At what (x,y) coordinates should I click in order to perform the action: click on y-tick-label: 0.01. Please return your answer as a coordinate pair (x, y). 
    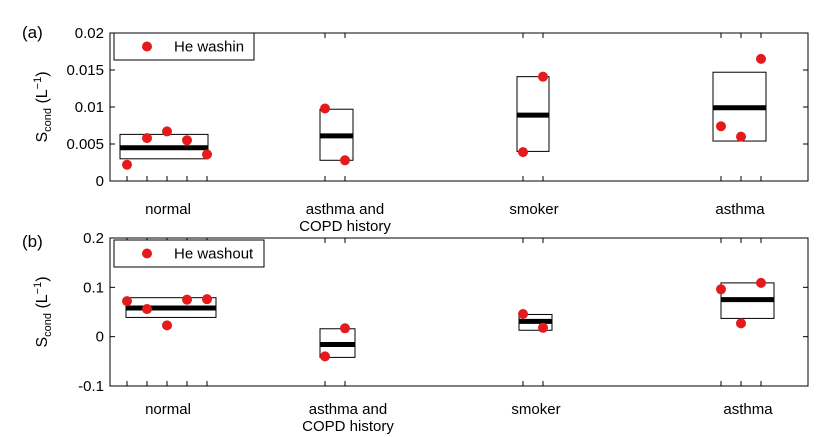
    Looking at the image, I should click on (89, 107).